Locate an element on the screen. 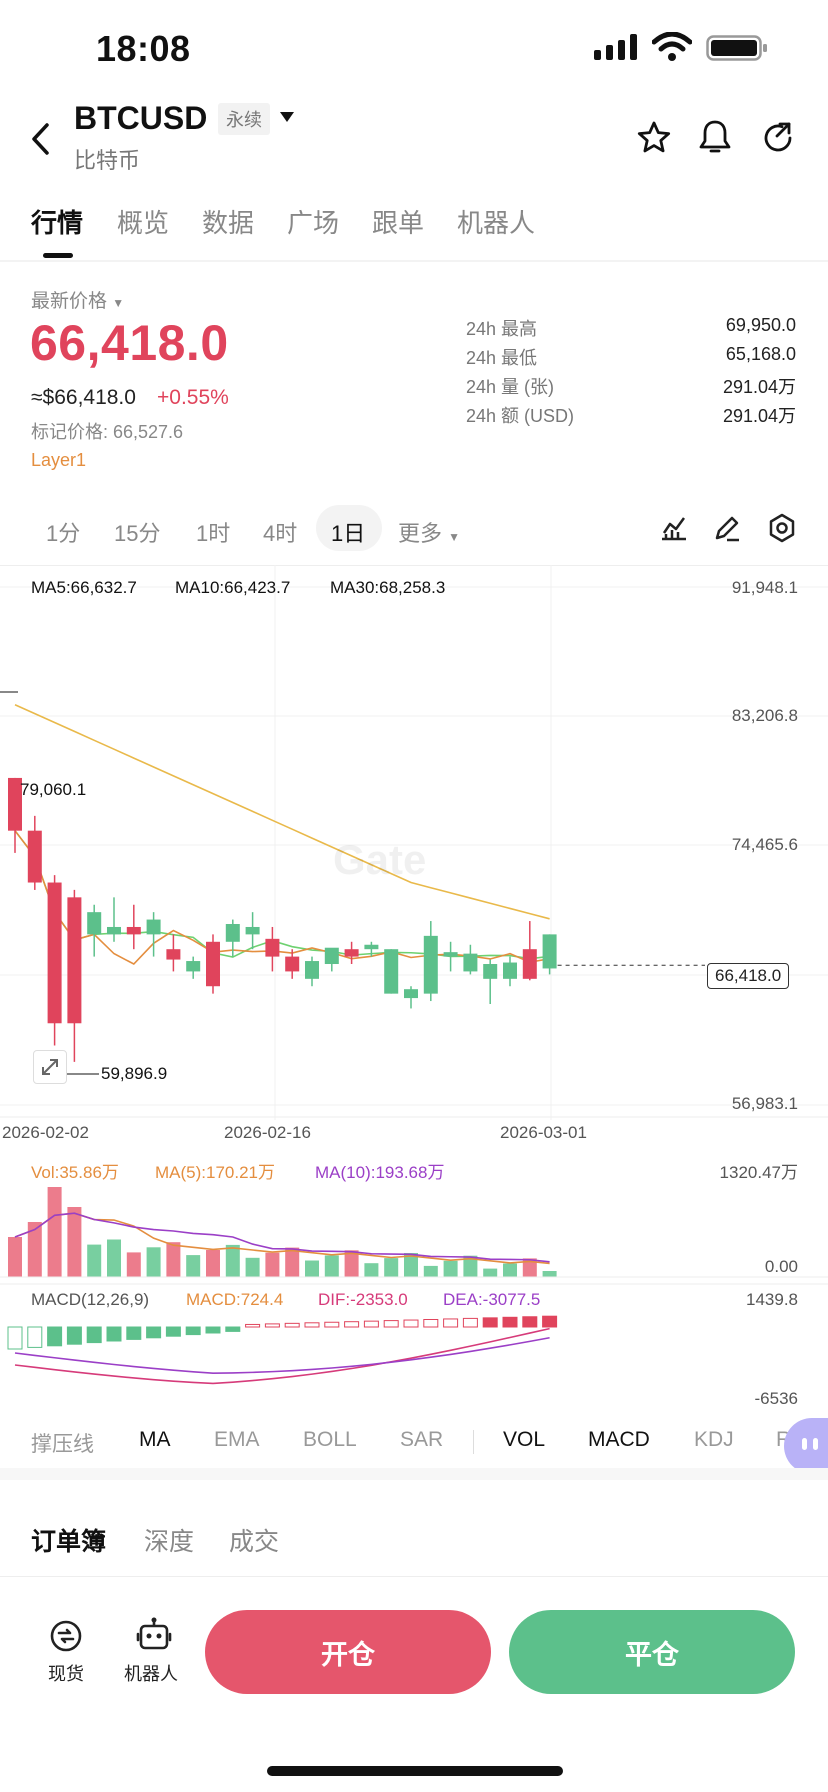 The image size is (828, 1792). ma30-line is located at coordinates (282, 812).